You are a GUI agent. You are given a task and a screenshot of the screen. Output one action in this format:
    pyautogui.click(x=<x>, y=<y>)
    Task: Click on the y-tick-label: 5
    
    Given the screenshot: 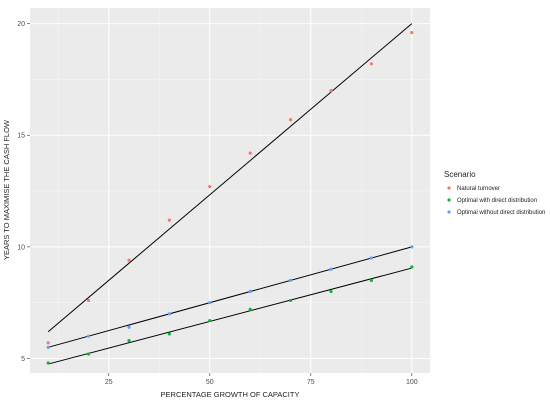 What is the action you would take?
    pyautogui.click(x=23, y=359)
    